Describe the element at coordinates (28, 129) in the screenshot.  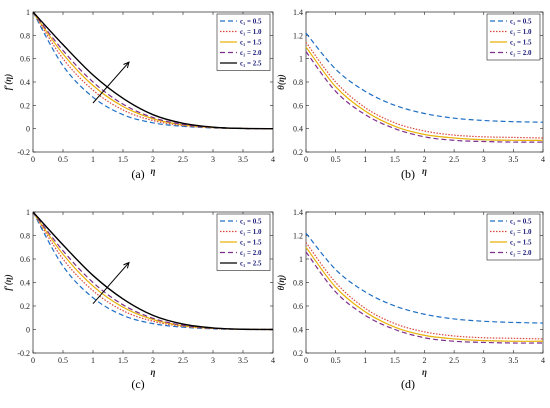
I see `y-tick-label: 0` at that location.